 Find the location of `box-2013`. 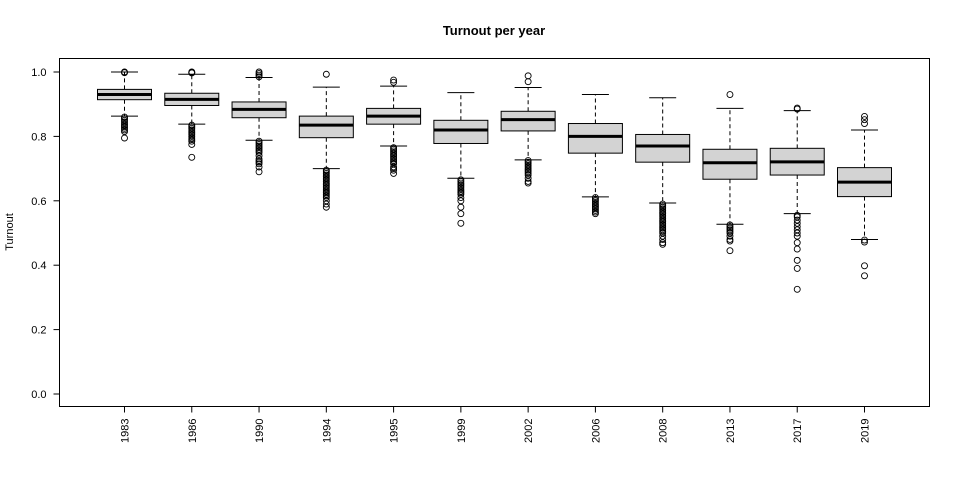

box-2013 is located at coordinates (730, 173).